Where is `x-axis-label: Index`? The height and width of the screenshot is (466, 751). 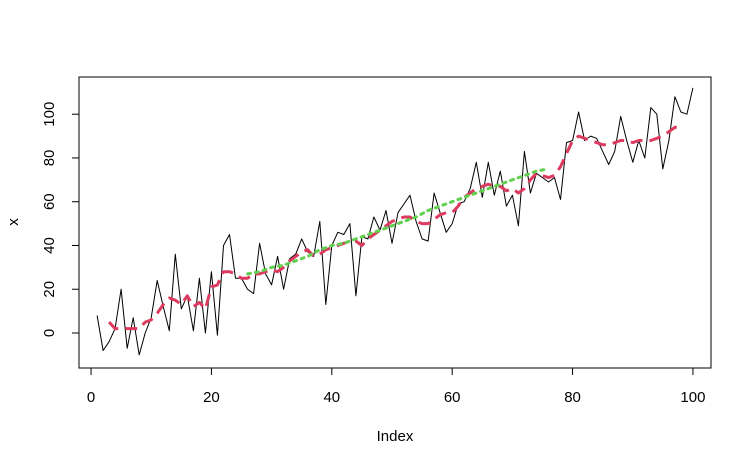 x-axis-label: Index is located at coordinates (395, 436).